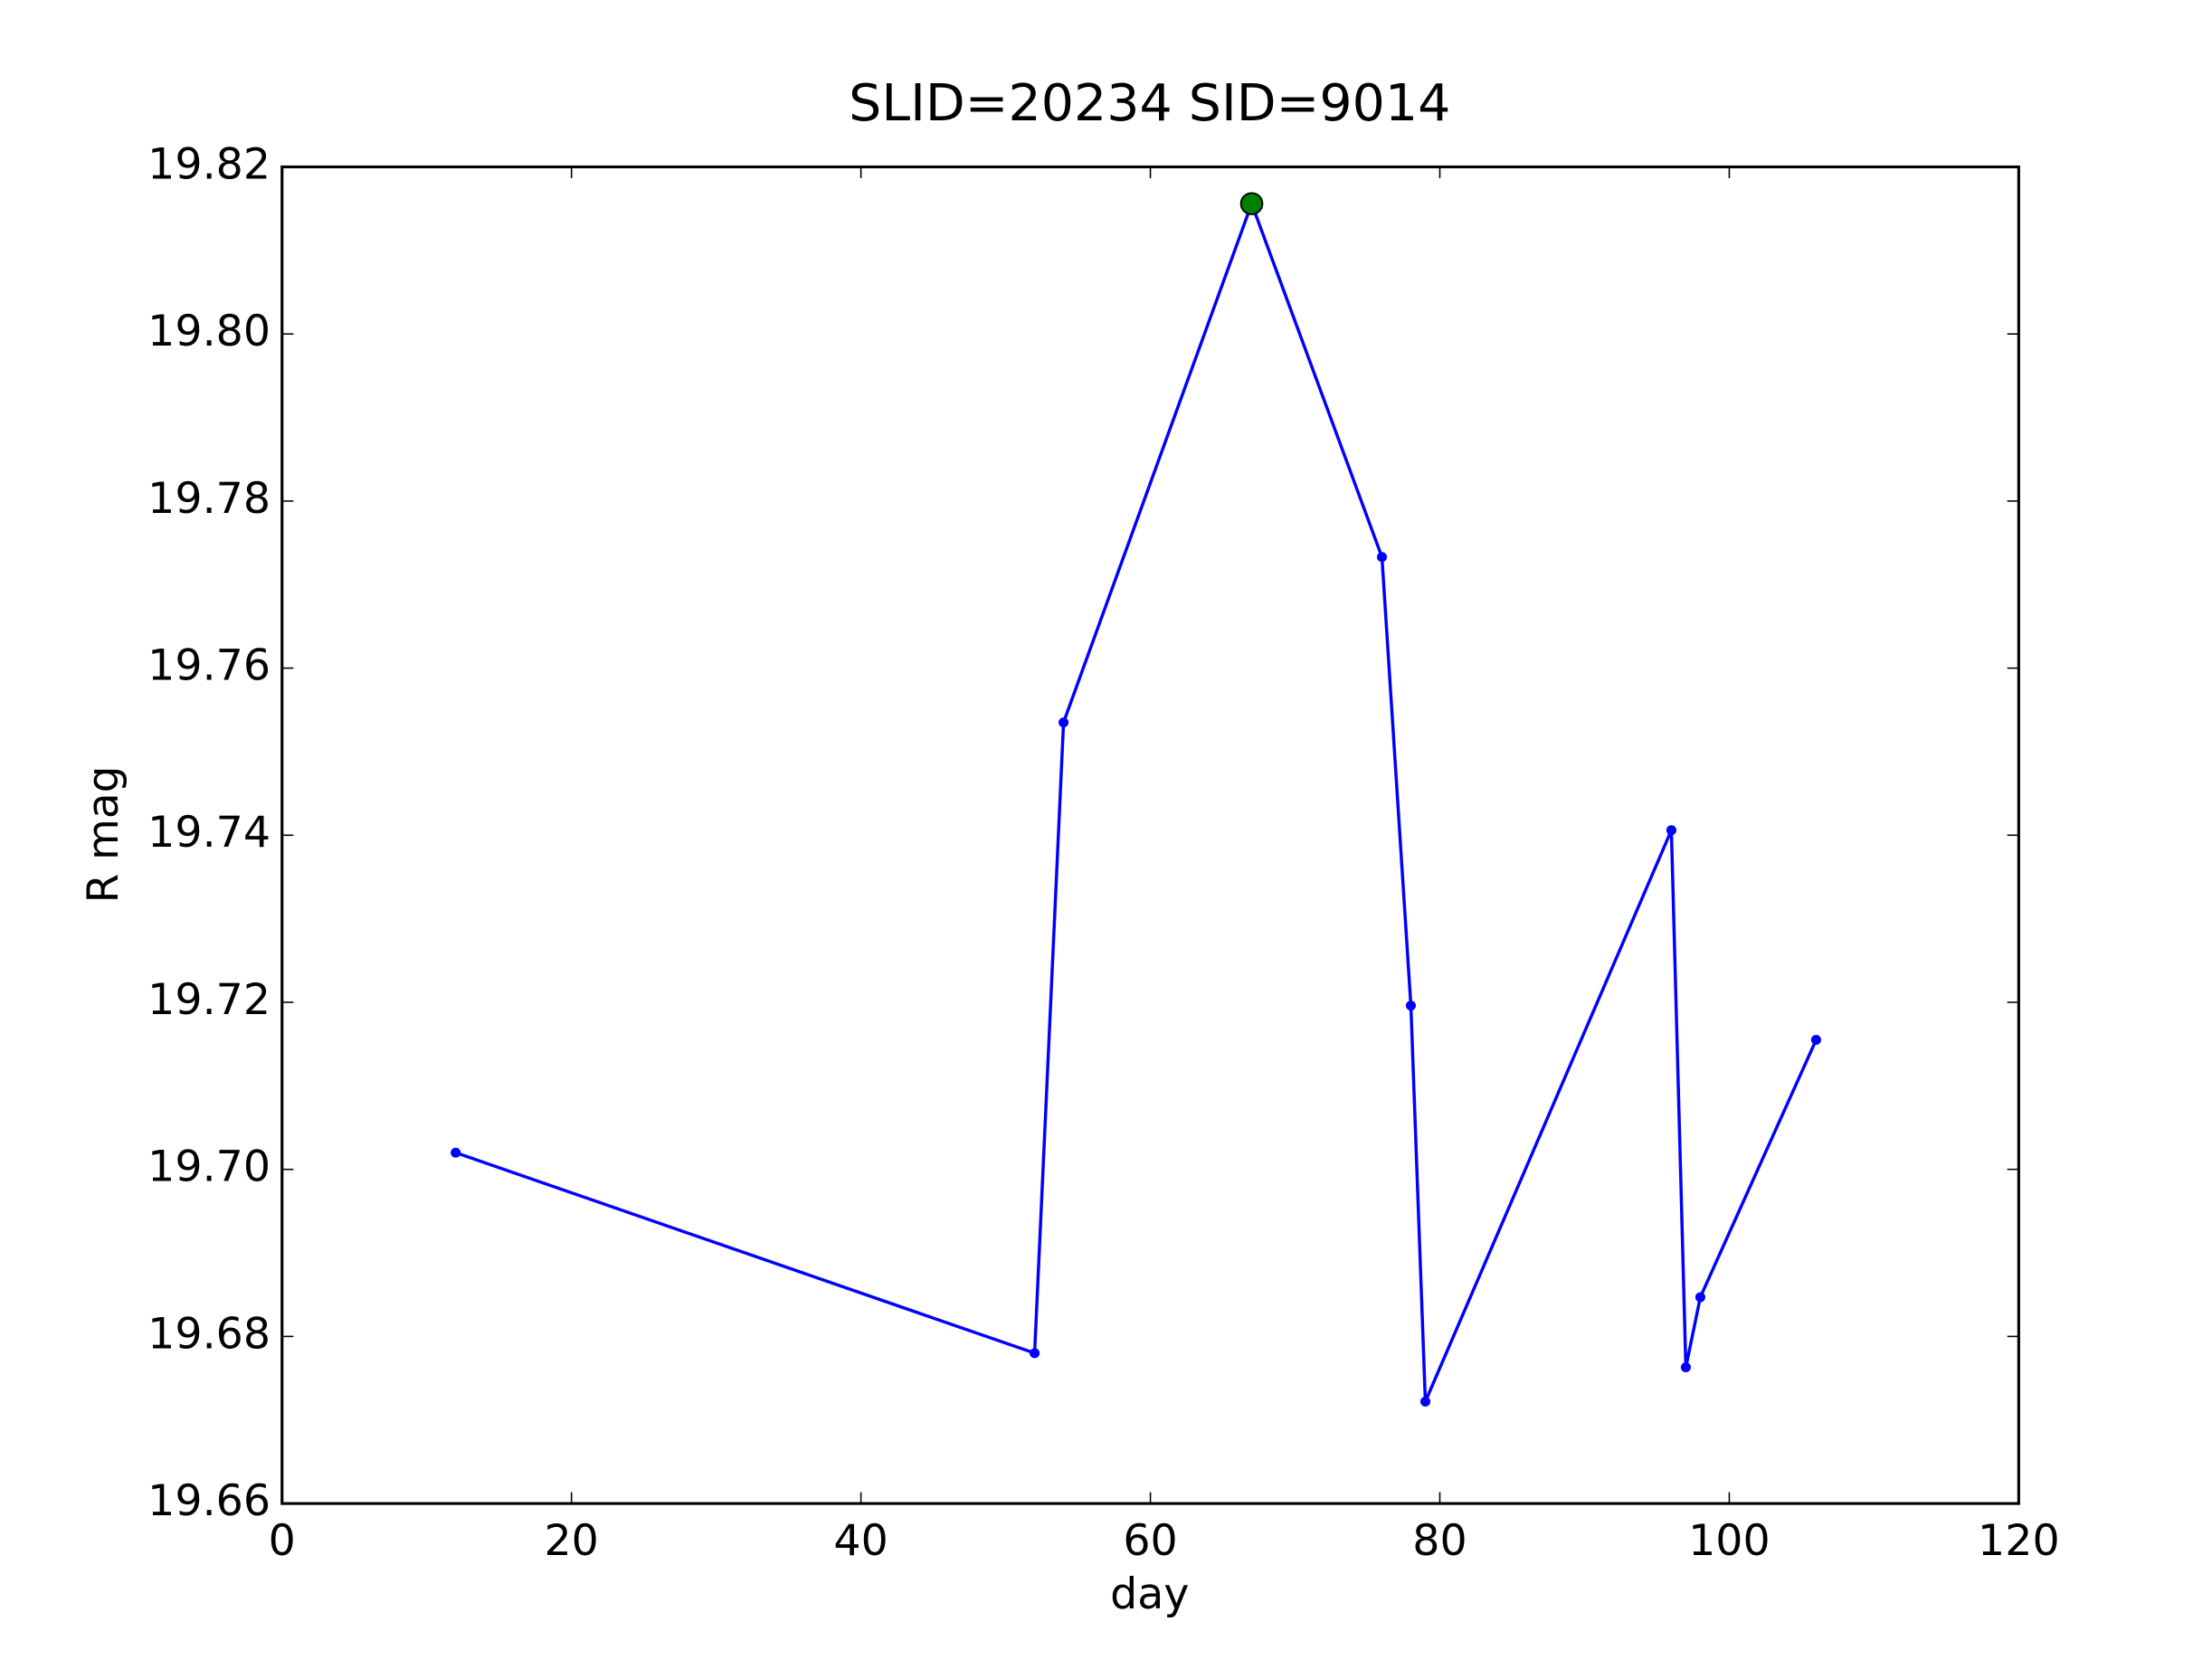 The height and width of the screenshot is (1669, 2212). What do you see at coordinates (209, 1000) in the screenshot?
I see `y-tick-label: 19.72` at bounding box center [209, 1000].